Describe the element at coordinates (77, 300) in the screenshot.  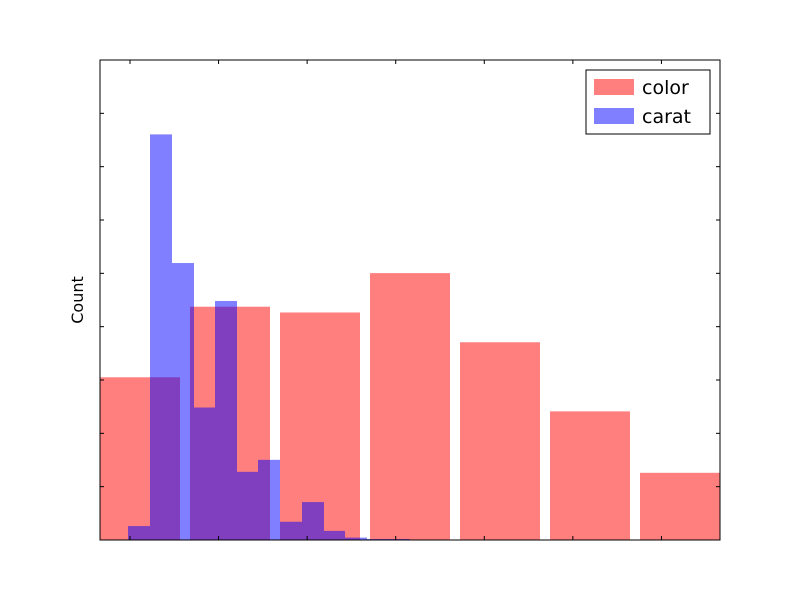
I see `y-axis-label: Count` at that location.